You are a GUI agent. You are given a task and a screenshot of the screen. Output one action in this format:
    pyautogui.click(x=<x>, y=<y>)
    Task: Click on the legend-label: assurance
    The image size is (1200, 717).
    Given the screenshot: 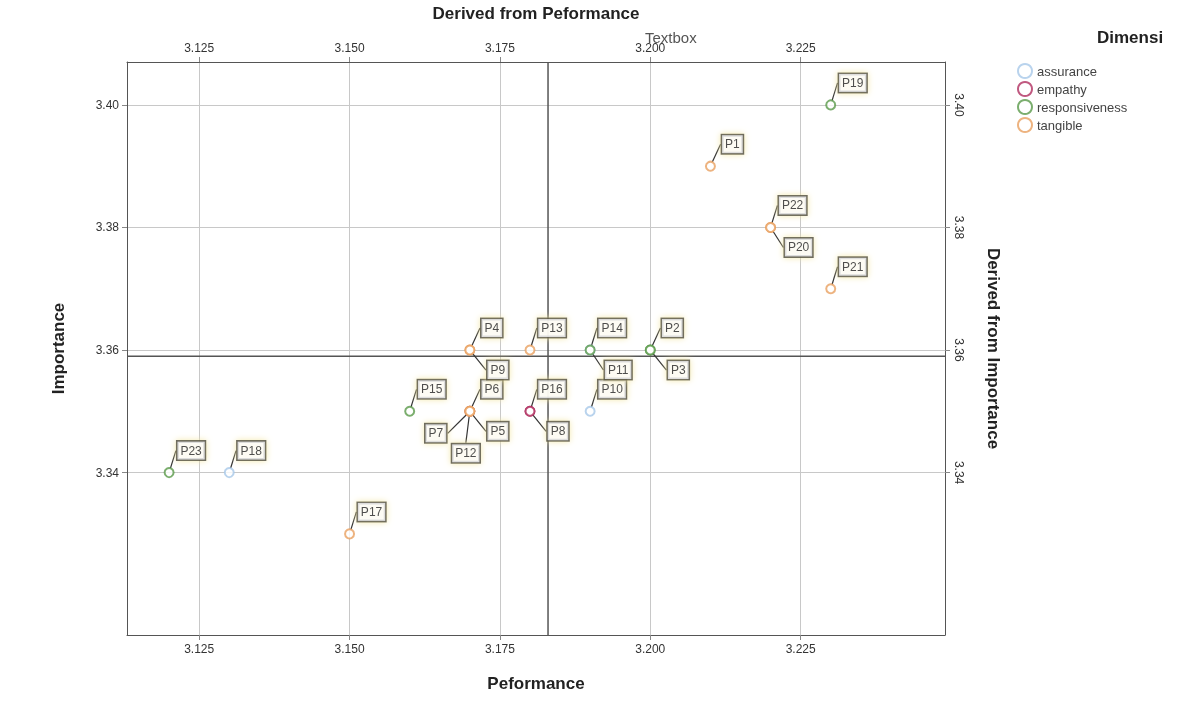 What is the action you would take?
    pyautogui.click(x=1067, y=71)
    